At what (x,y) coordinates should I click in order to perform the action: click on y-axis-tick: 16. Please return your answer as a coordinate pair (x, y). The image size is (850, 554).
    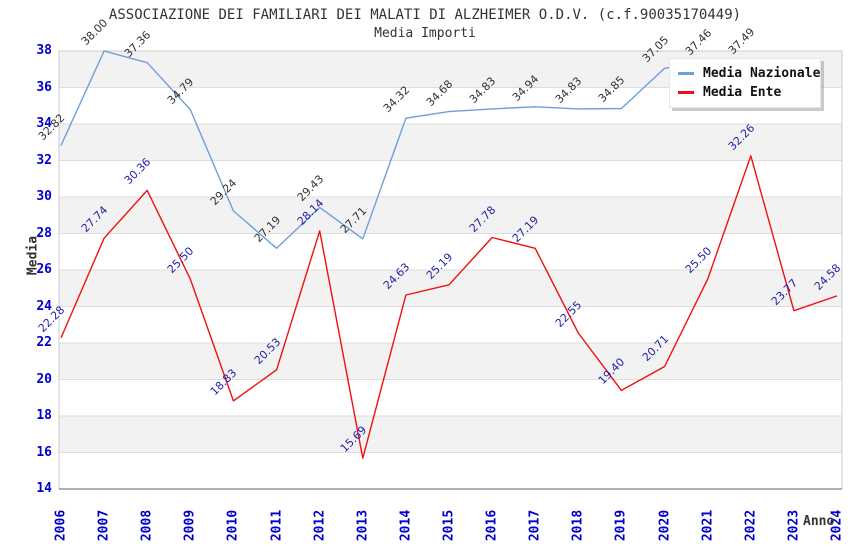
    Looking at the image, I should click on (44, 452).